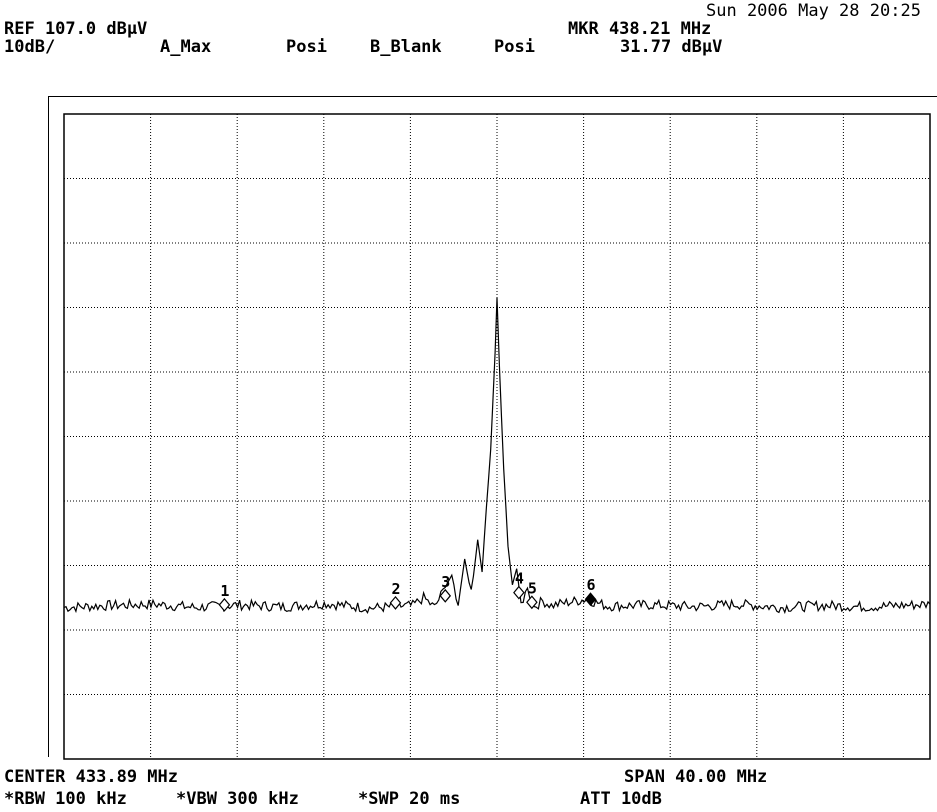 The image size is (937, 812). What do you see at coordinates (640, 29) in the screenshot?
I see `marker-frequency-label: MKR 438.21 MHz` at bounding box center [640, 29].